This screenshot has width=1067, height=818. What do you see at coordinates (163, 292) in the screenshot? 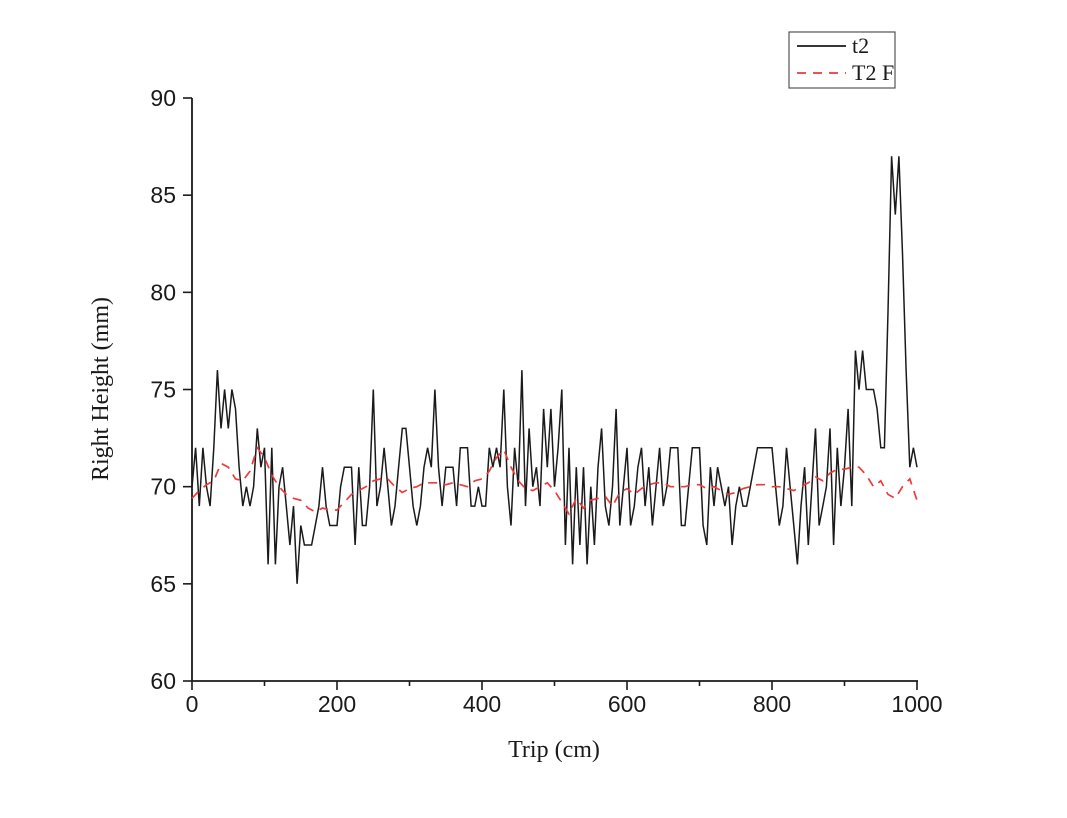
I see `y-tick-label: 80` at bounding box center [163, 292].